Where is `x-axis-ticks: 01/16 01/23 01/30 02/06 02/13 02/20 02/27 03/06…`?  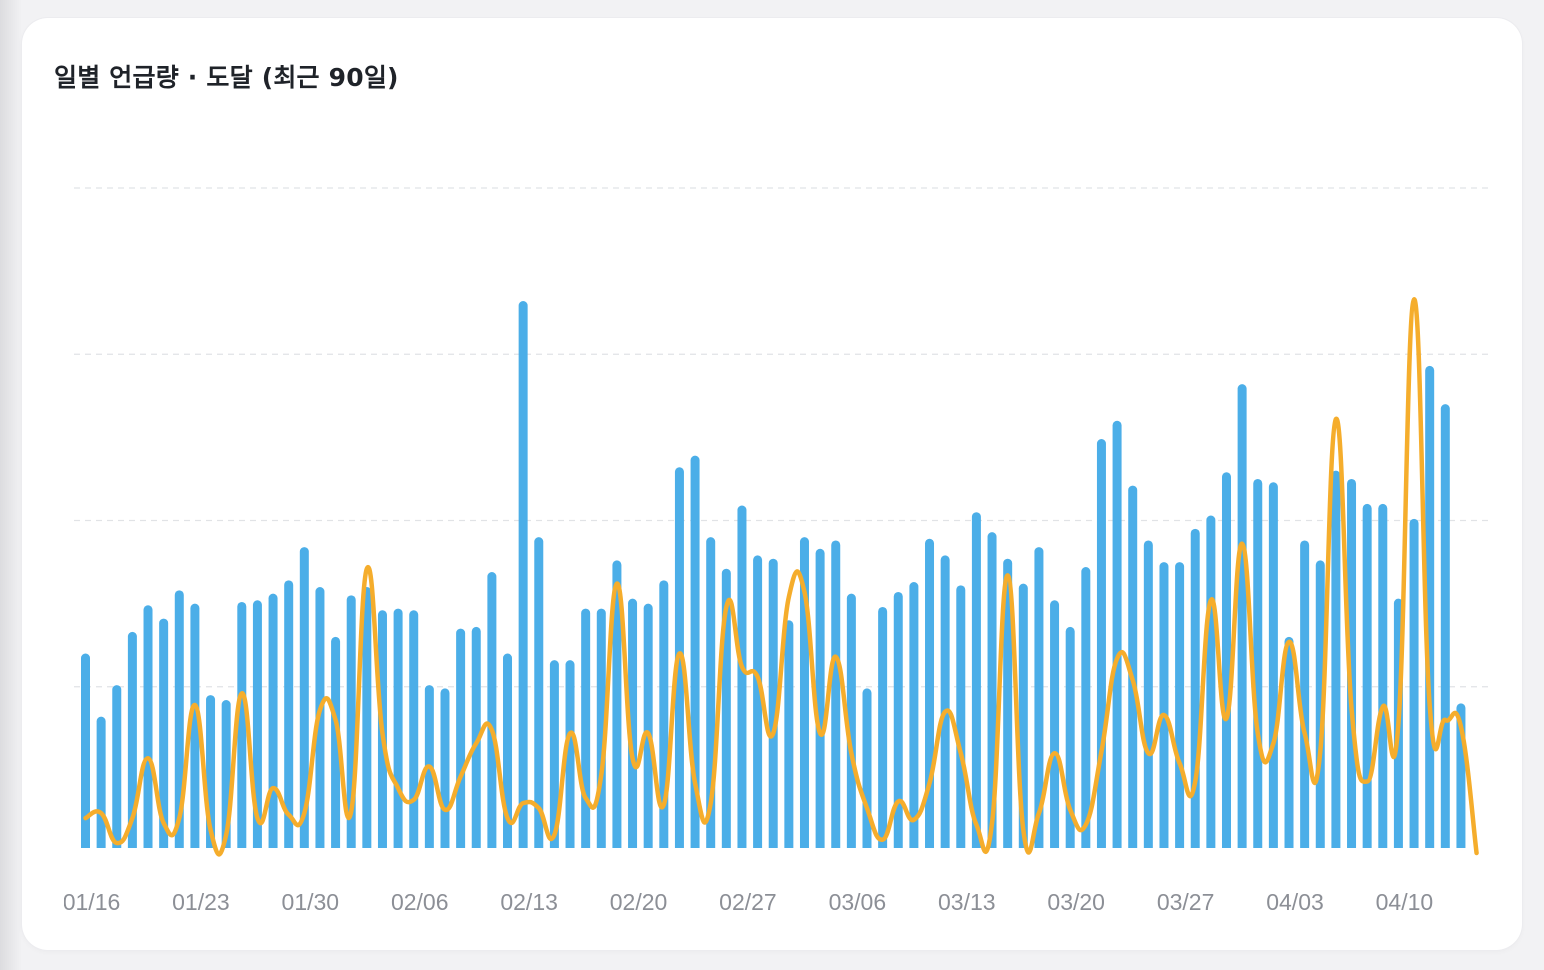
x-axis-ticks: 01/16 01/23 01/30 02/06 02/13 02/20 02/27 03/06… is located at coordinates (748, 902).